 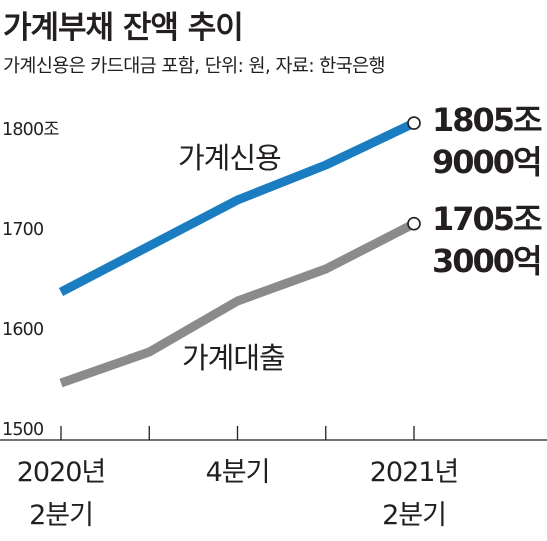 I want to click on series-name-label: 가계신용, so click(x=229, y=158).